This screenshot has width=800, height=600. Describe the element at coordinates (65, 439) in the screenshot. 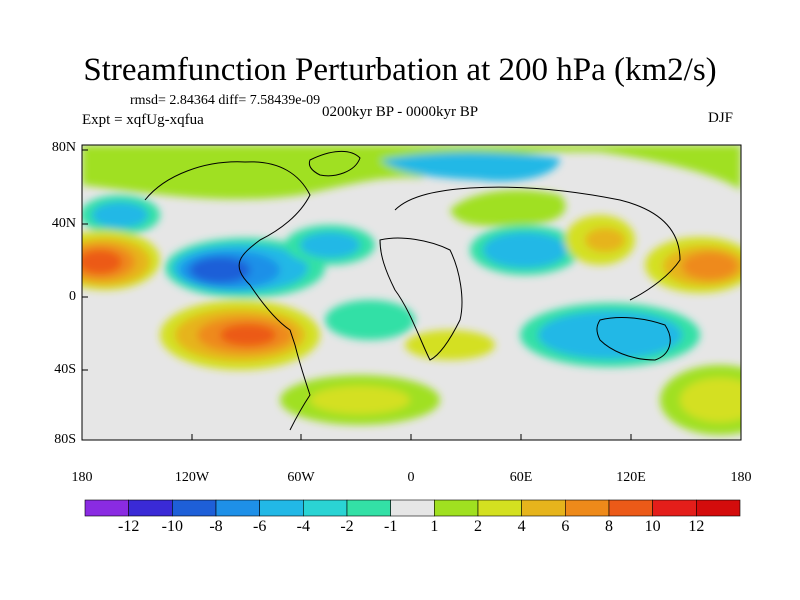

I see `y-tick-label: 80S` at that location.